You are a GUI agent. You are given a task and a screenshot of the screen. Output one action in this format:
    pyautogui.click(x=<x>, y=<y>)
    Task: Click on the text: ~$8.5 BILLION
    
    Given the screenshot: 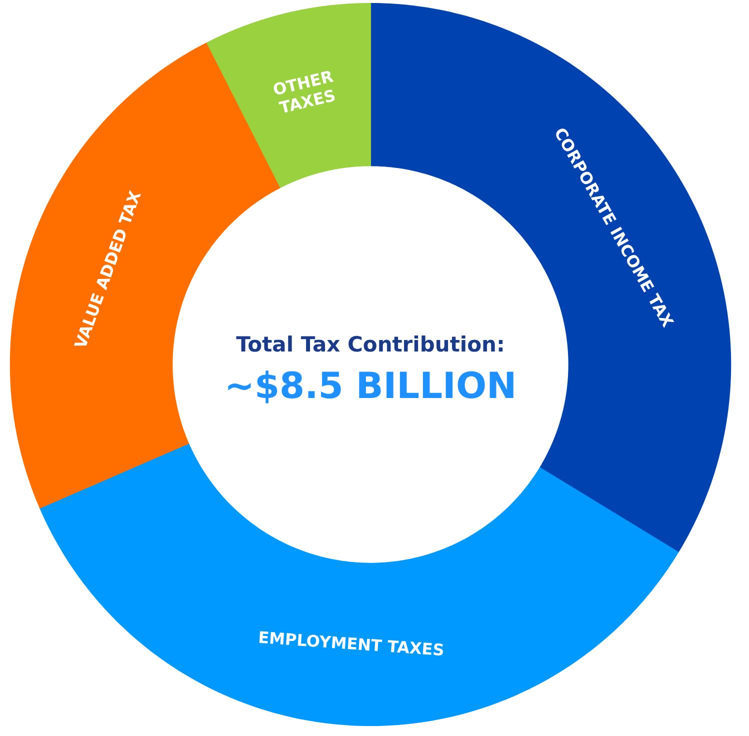 What is the action you would take?
    pyautogui.click(x=370, y=386)
    